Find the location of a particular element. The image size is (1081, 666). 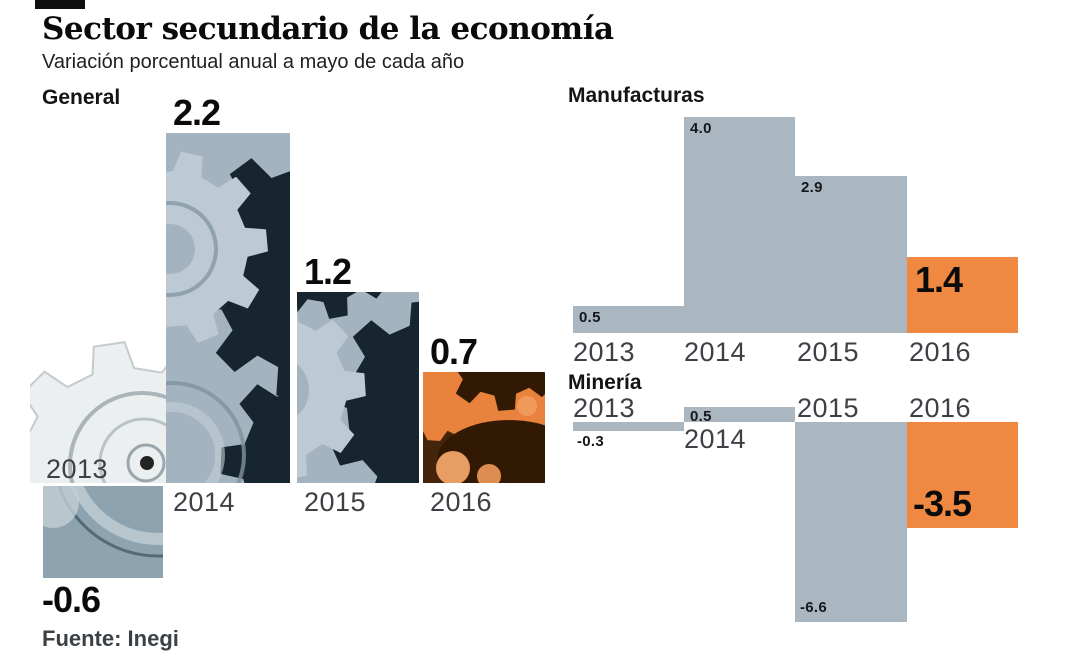

axis-label-general-2015: 2015 is located at coordinates (335, 502).